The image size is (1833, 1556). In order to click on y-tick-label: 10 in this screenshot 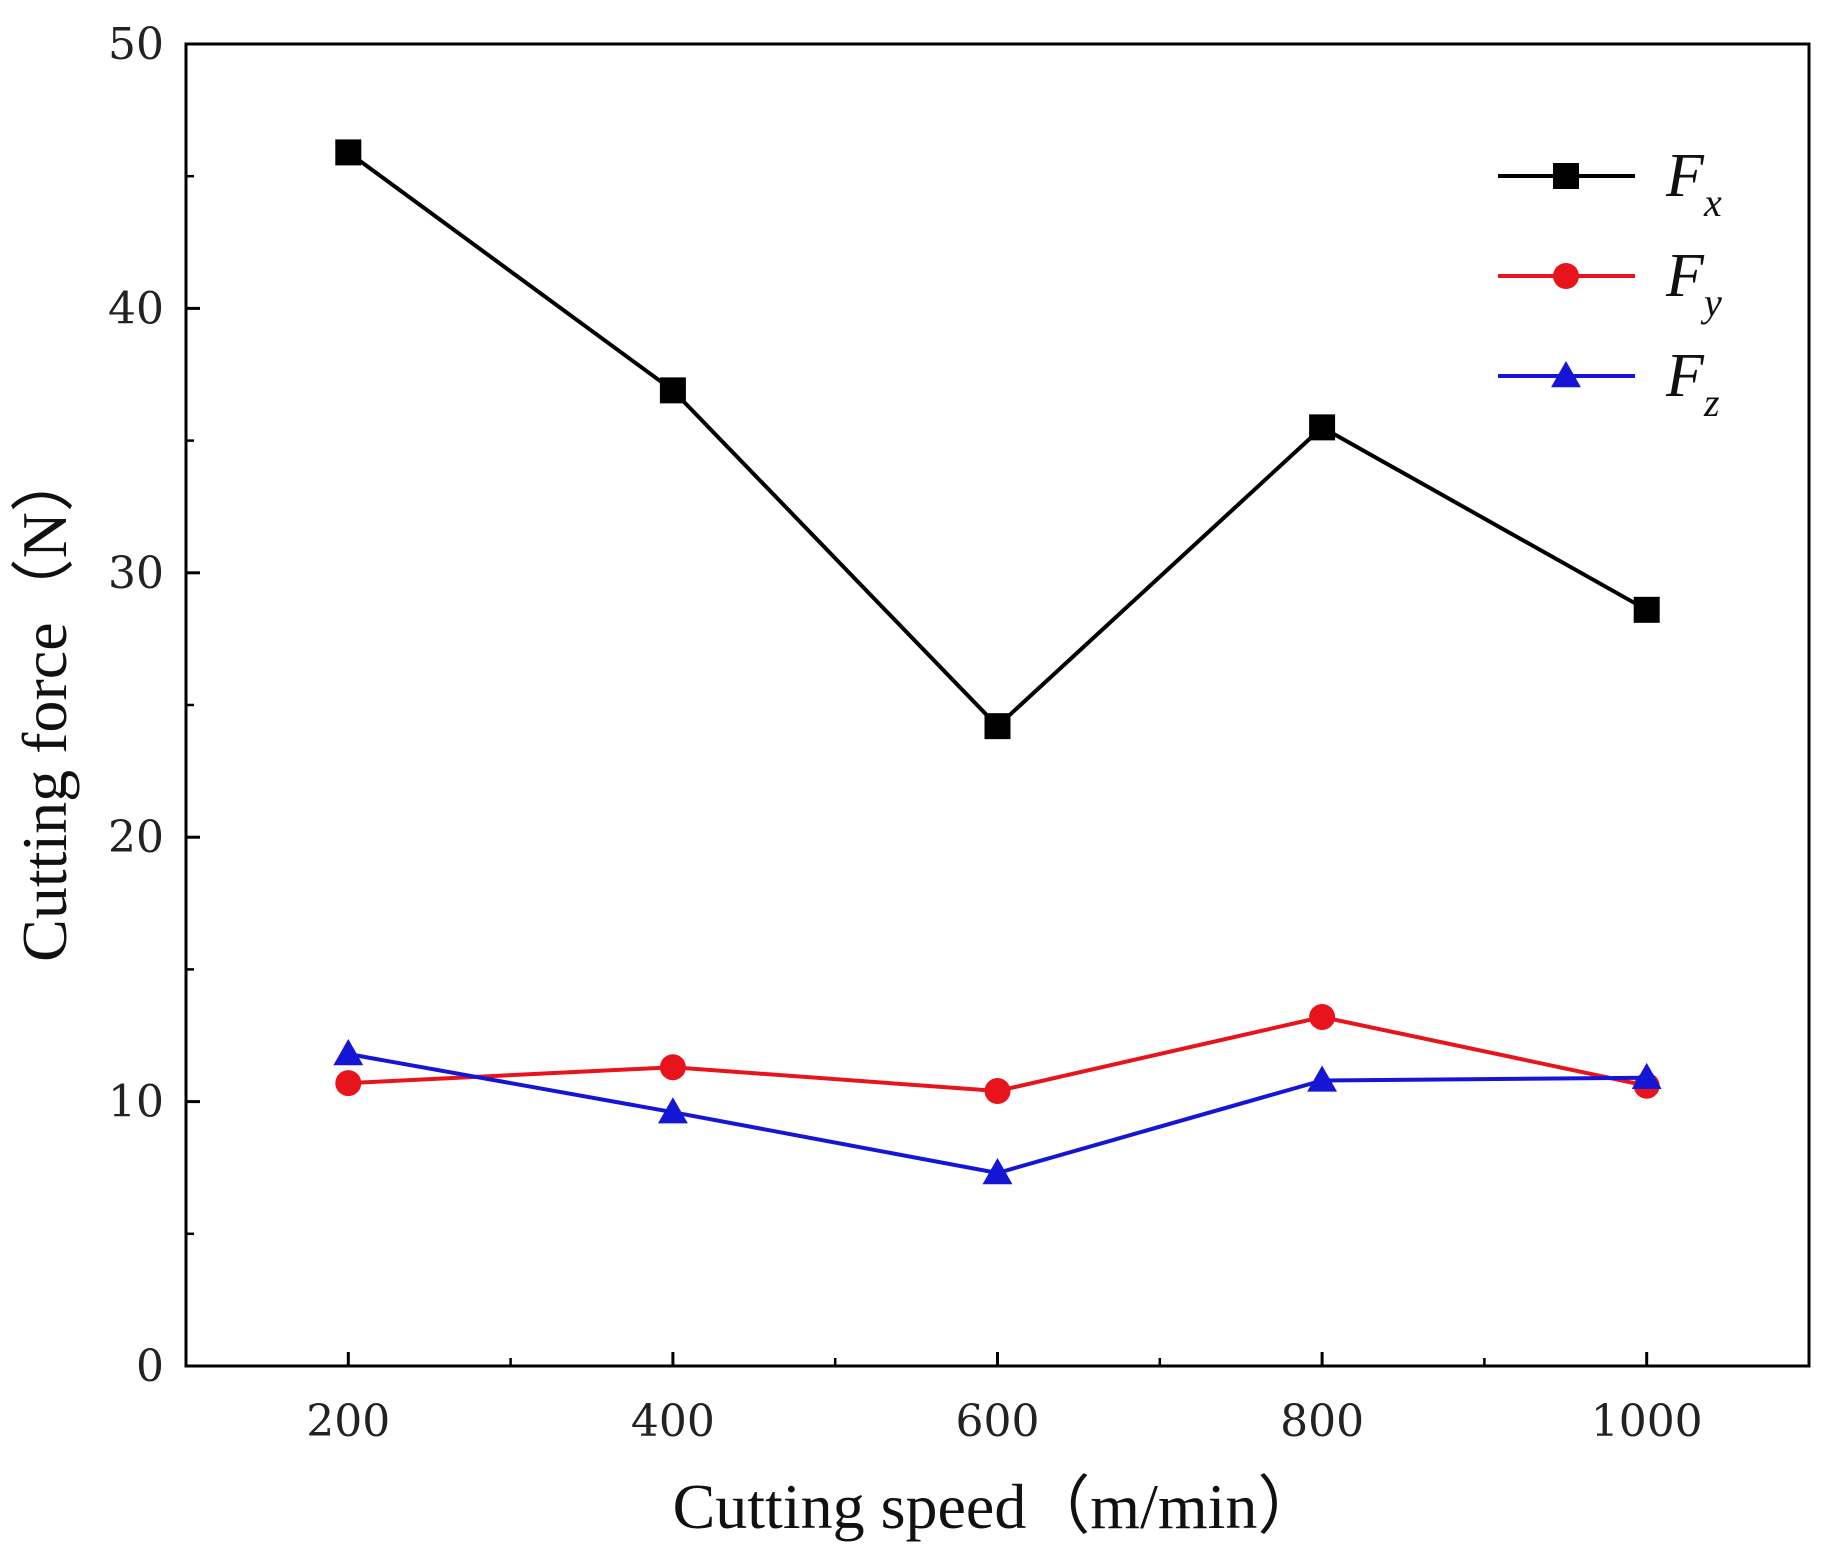, I will do `click(136, 1102)`.